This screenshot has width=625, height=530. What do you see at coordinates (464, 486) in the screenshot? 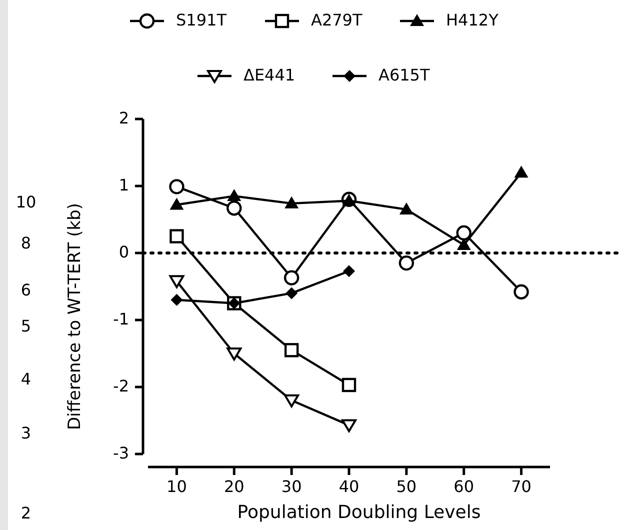
I see `x-tick-label: 60` at bounding box center [464, 486].